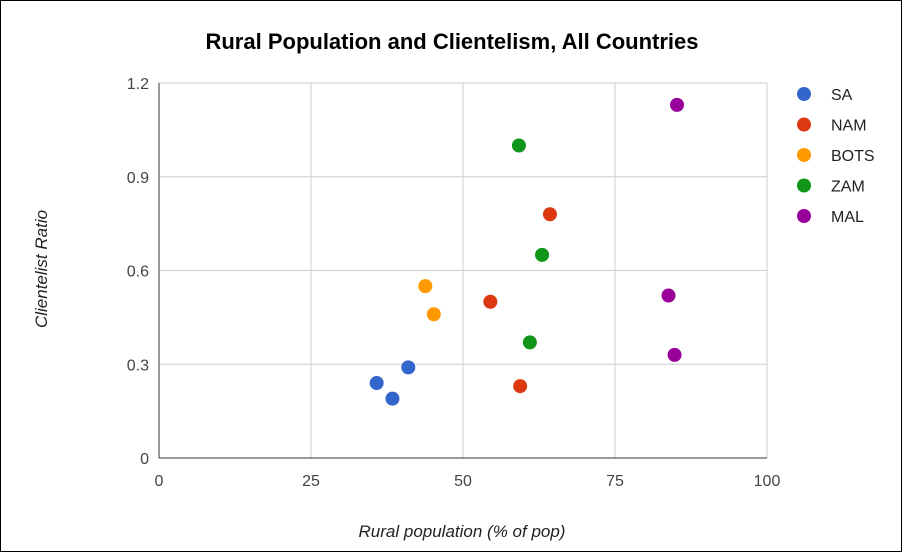  What do you see at coordinates (138, 178) in the screenshot?
I see `y-tick-label: 0.9` at bounding box center [138, 178].